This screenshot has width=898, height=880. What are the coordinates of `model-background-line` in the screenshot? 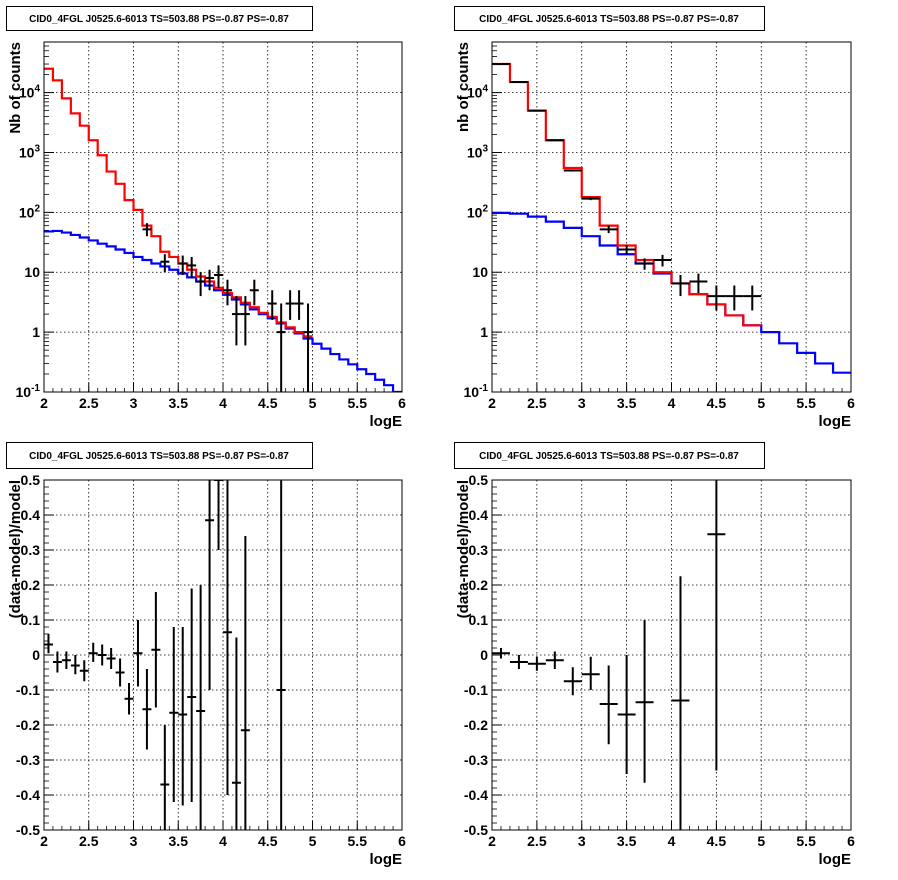 It's located at (671, 292).